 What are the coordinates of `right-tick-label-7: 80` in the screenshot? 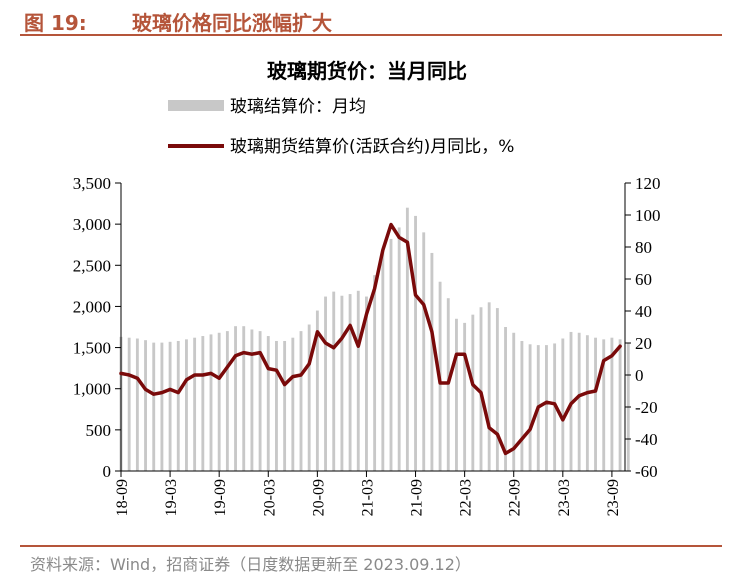 It's located at (643, 247).